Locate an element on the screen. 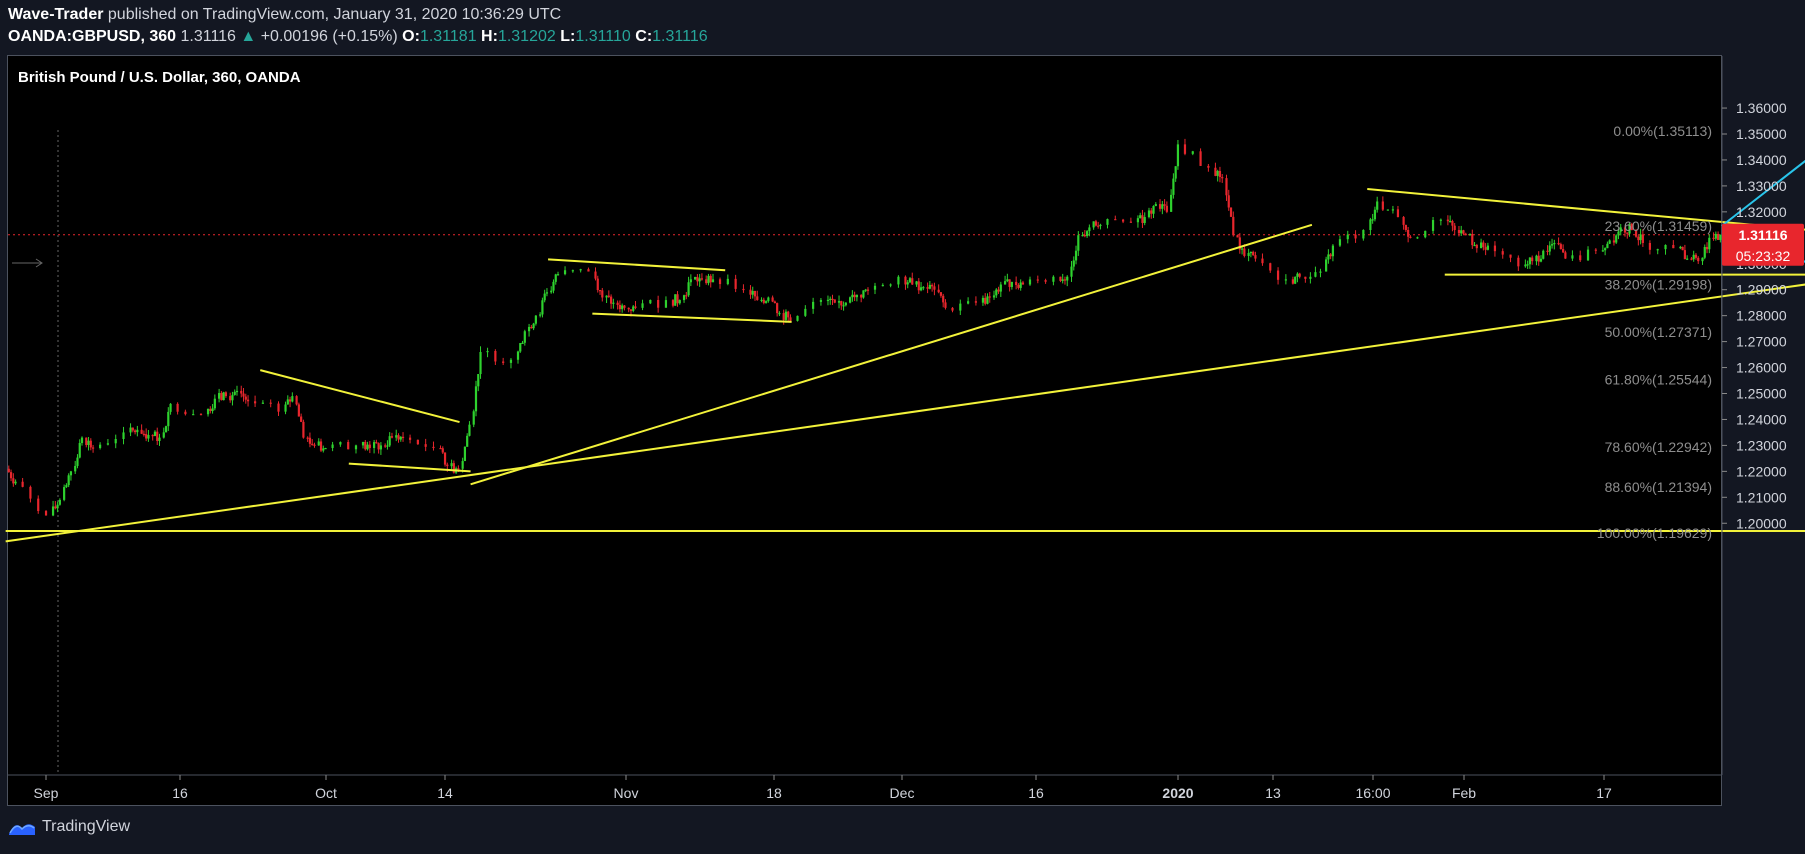  triangle-resistance-line is located at coordinates (1586, 209).